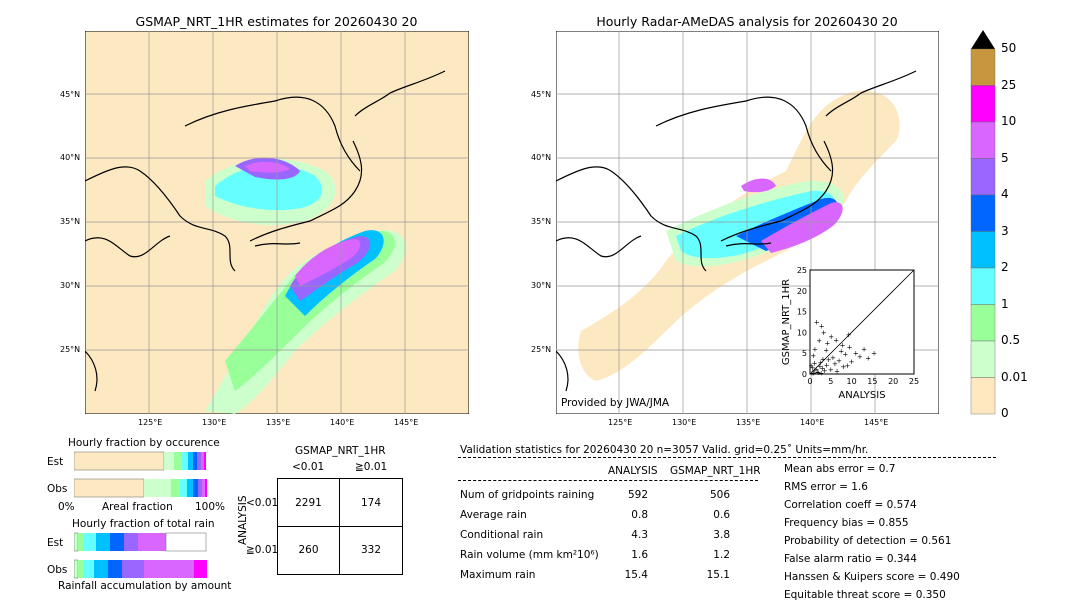  What do you see at coordinates (145, 586) in the screenshot?
I see `total-rain-footer: Rainfall accumulation by amount` at bounding box center [145, 586].